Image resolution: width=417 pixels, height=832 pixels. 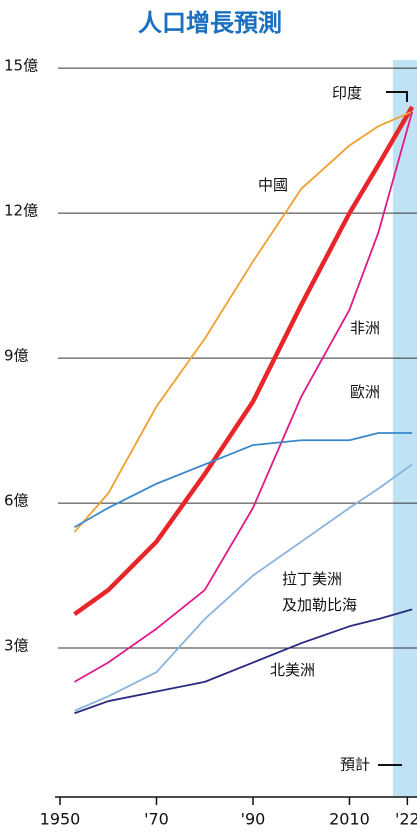 I want to click on series-label: 非洲, so click(x=365, y=328).